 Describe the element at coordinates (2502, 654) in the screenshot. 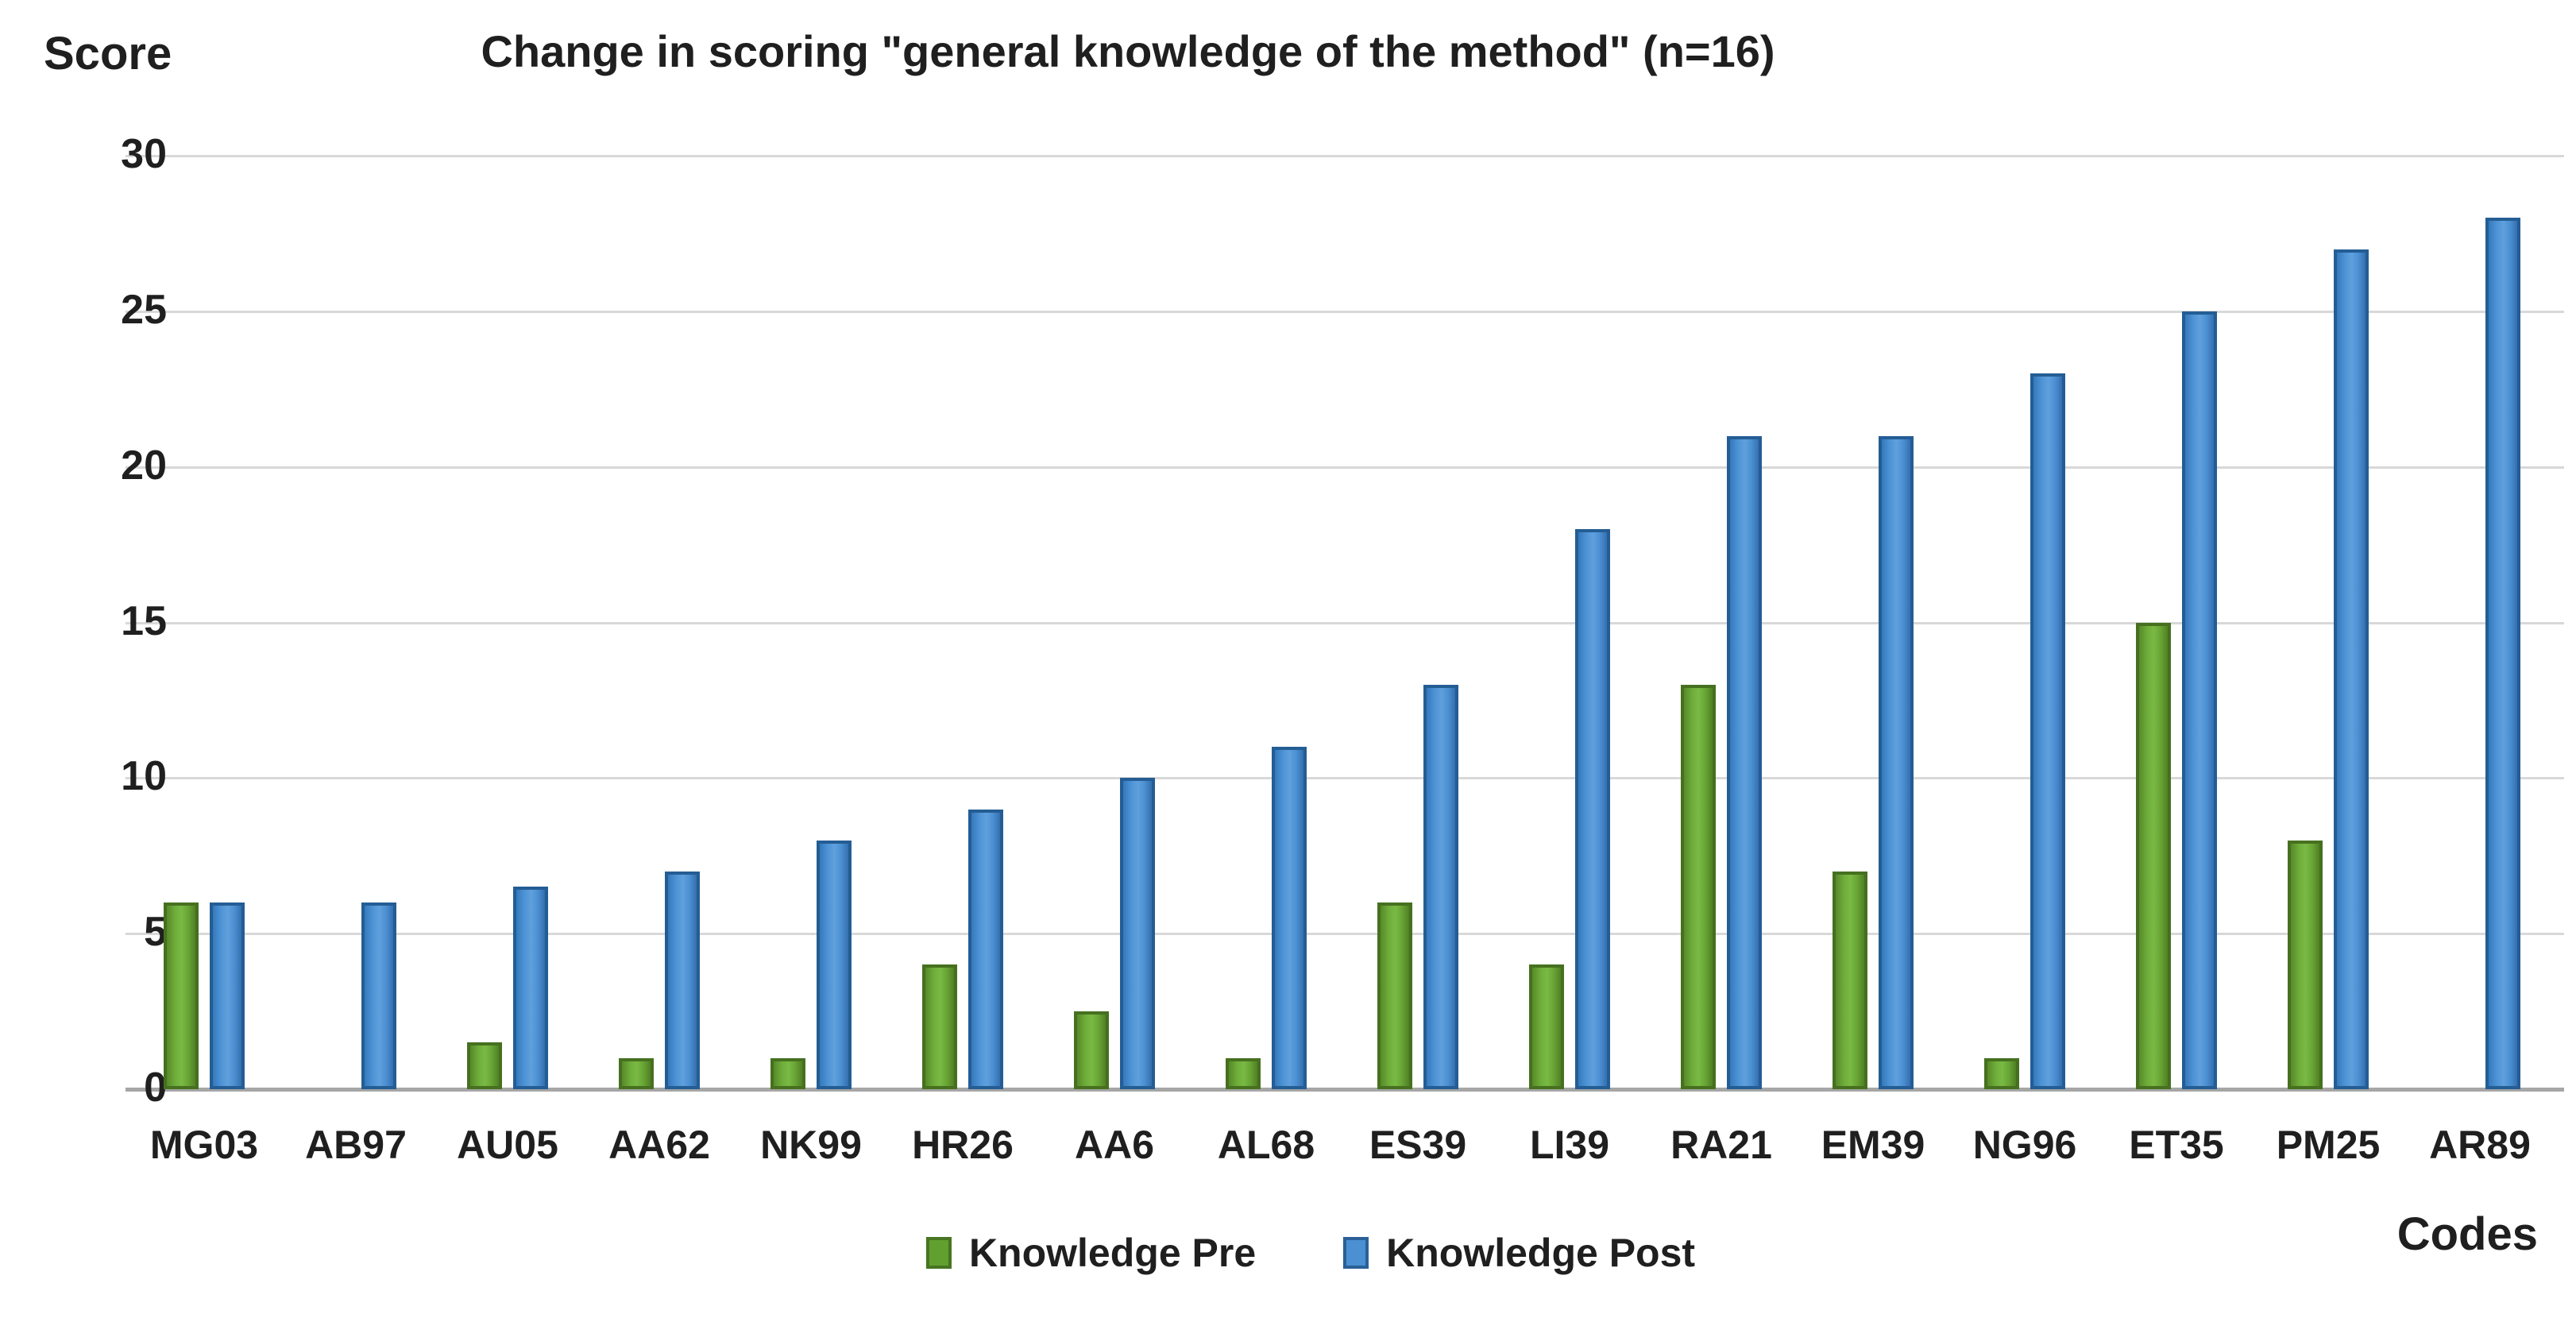

I see `bar-post-AR89` at that location.